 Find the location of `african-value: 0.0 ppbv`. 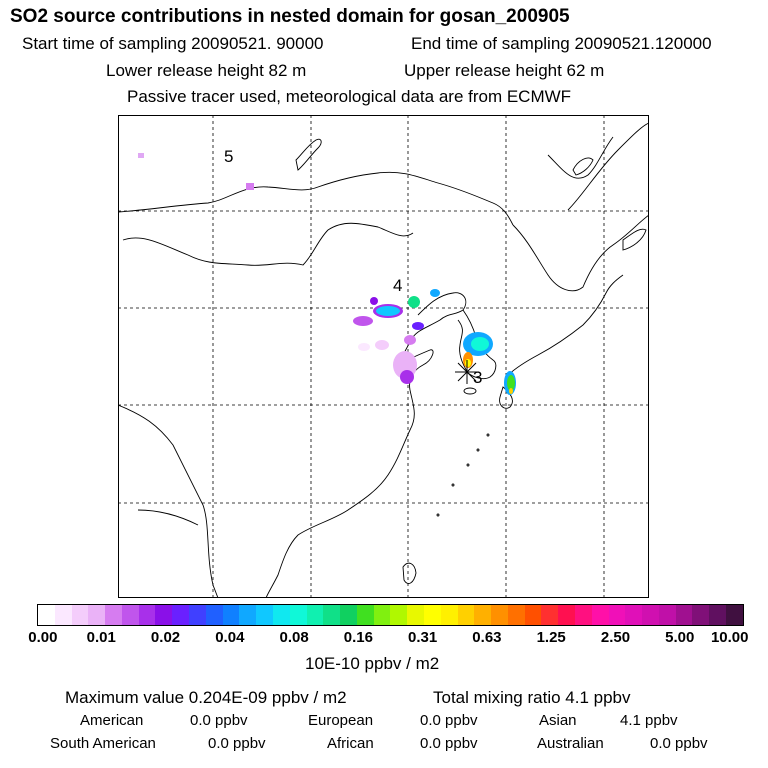

african-value: 0.0 ppbv is located at coordinates (449, 743).